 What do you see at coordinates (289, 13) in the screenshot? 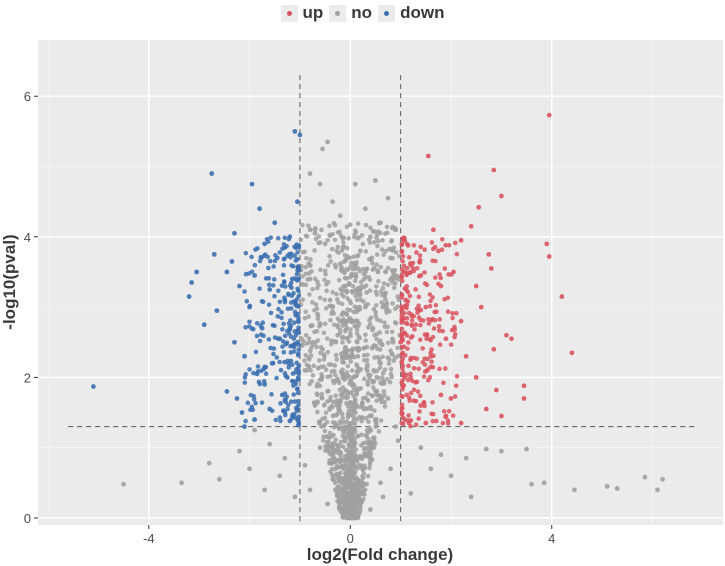
I see `legend-dot-up-icon` at bounding box center [289, 13].